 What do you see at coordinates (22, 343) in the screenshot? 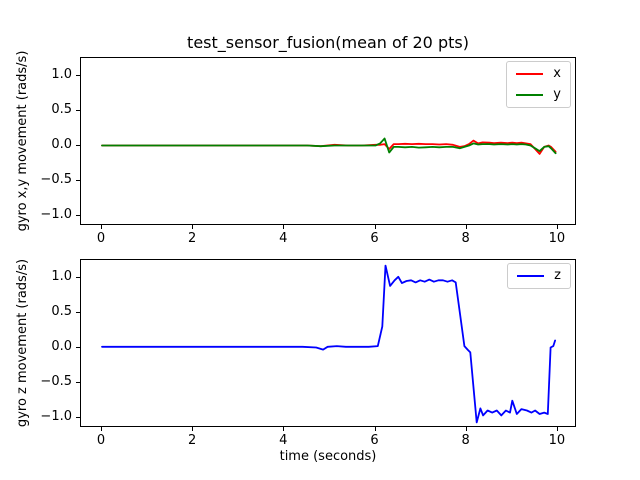
I see `y-axis-label-bottom: gyro z movement (rads/s)` at bounding box center [22, 343].